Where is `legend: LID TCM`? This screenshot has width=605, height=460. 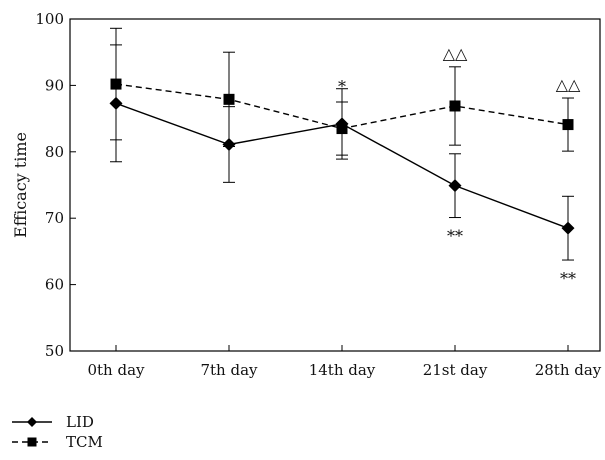 legend: LID TCM is located at coordinates (57, 432).